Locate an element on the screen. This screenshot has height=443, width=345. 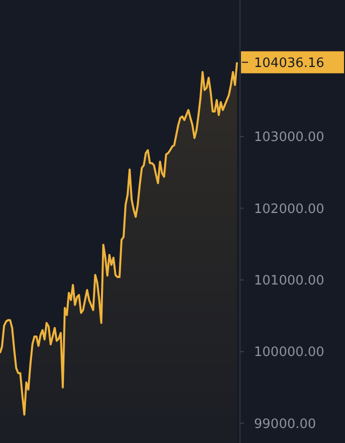
y-tick-label: 103000.00 is located at coordinates (289, 138).